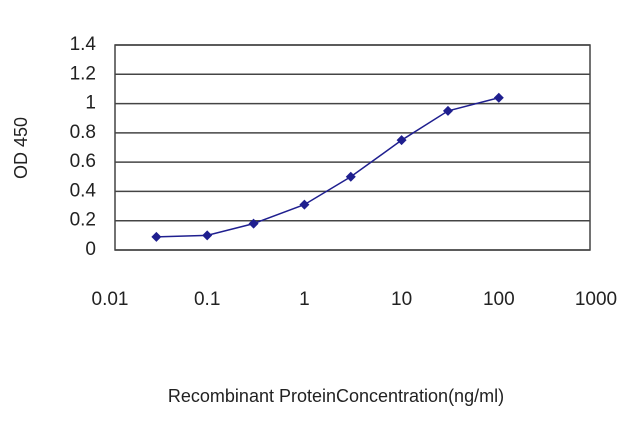 This screenshot has height=427, width=640. What do you see at coordinates (83, 132) in the screenshot?
I see `y-tick-label: 0.8` at bounding box center [83, 132].